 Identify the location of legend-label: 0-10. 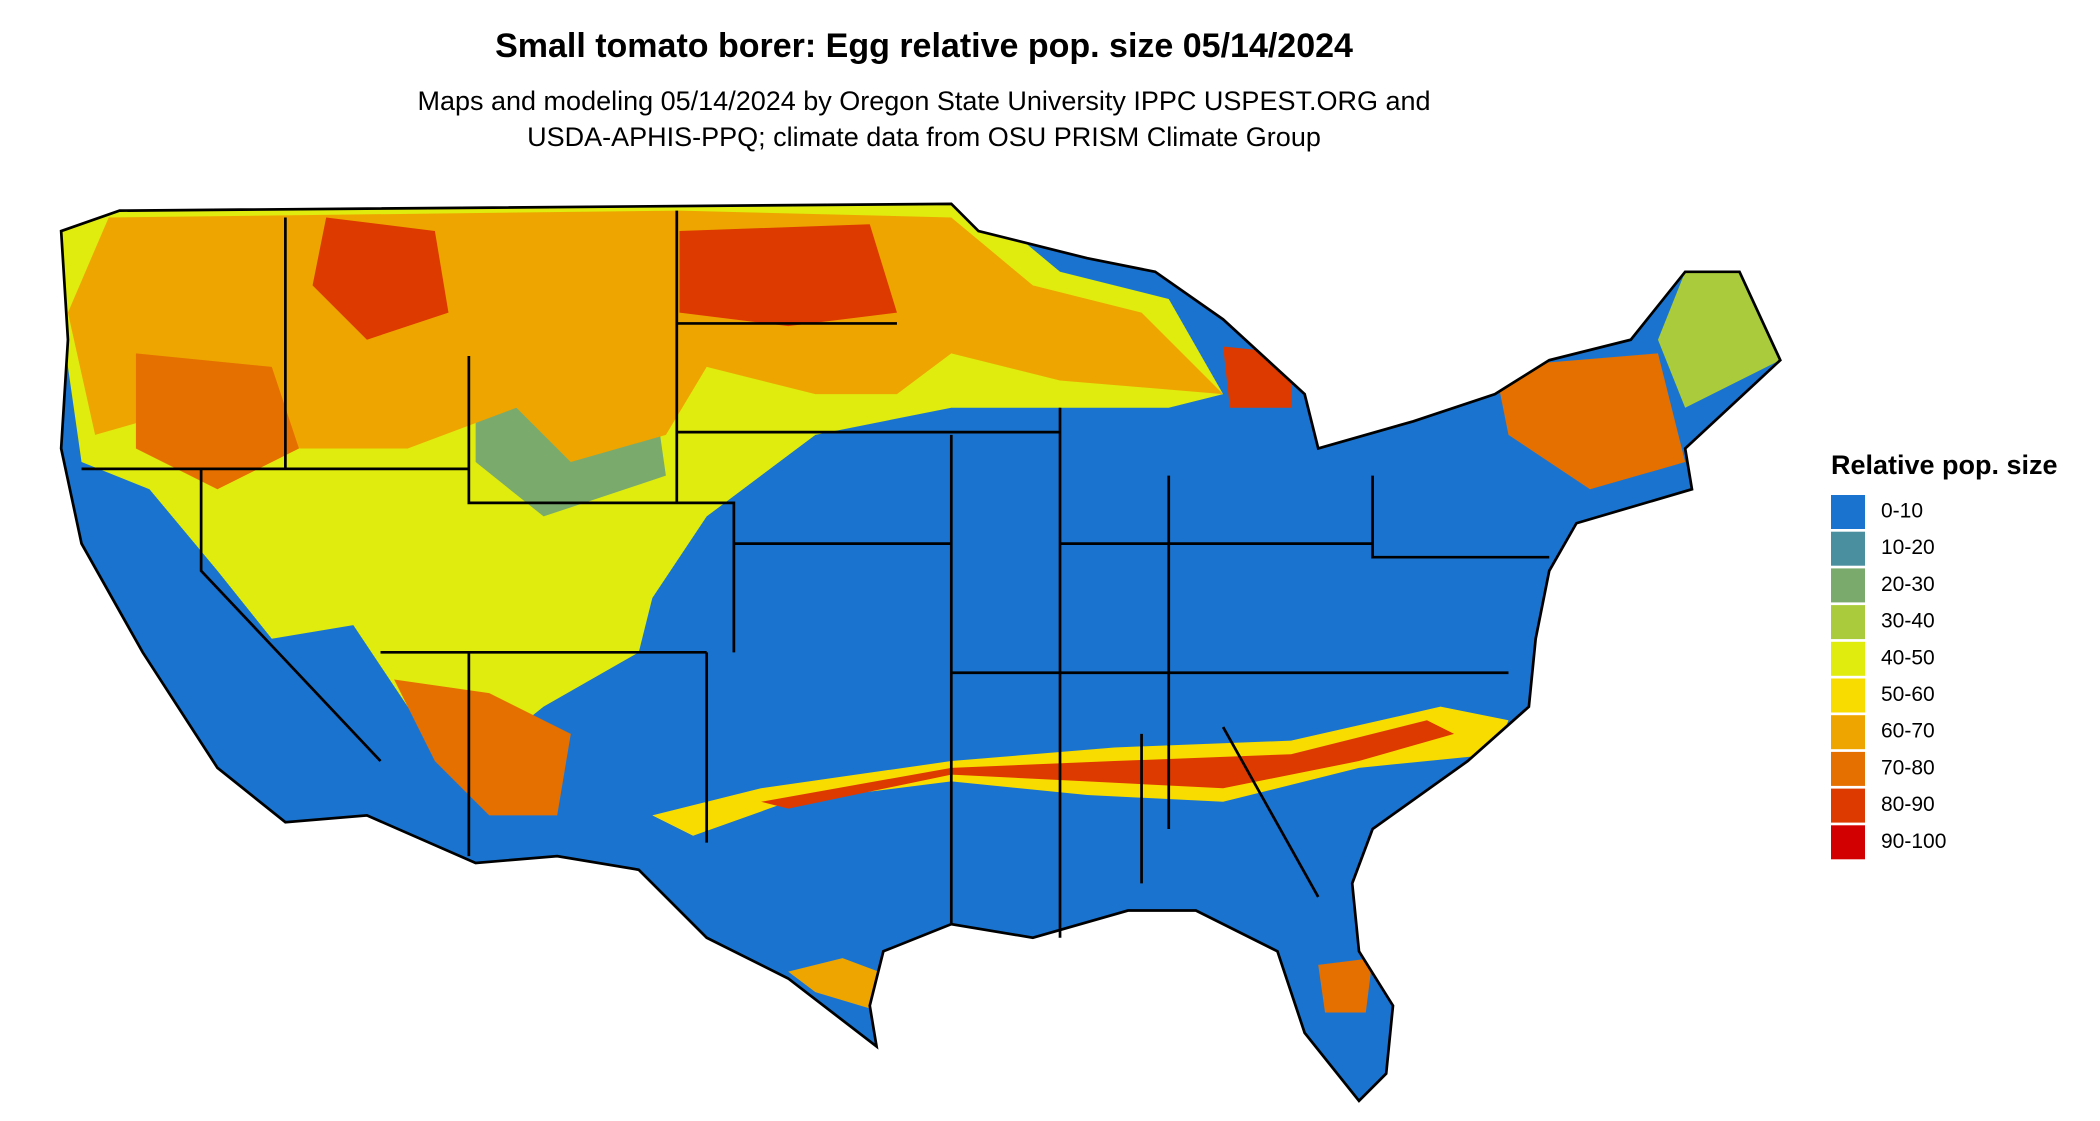
(1902, 511).